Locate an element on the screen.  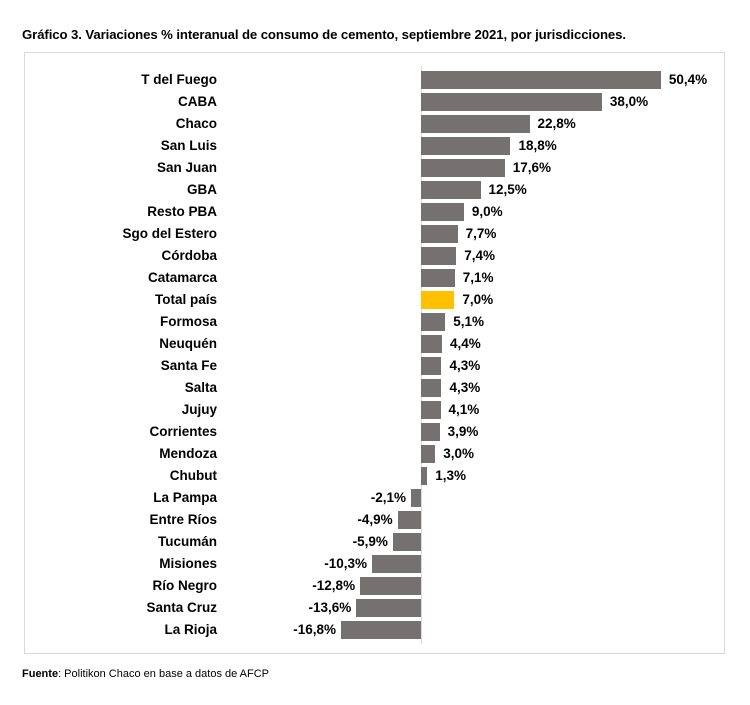
bar-row: Río Negro -12,8% is located at coordinates (375, 587).